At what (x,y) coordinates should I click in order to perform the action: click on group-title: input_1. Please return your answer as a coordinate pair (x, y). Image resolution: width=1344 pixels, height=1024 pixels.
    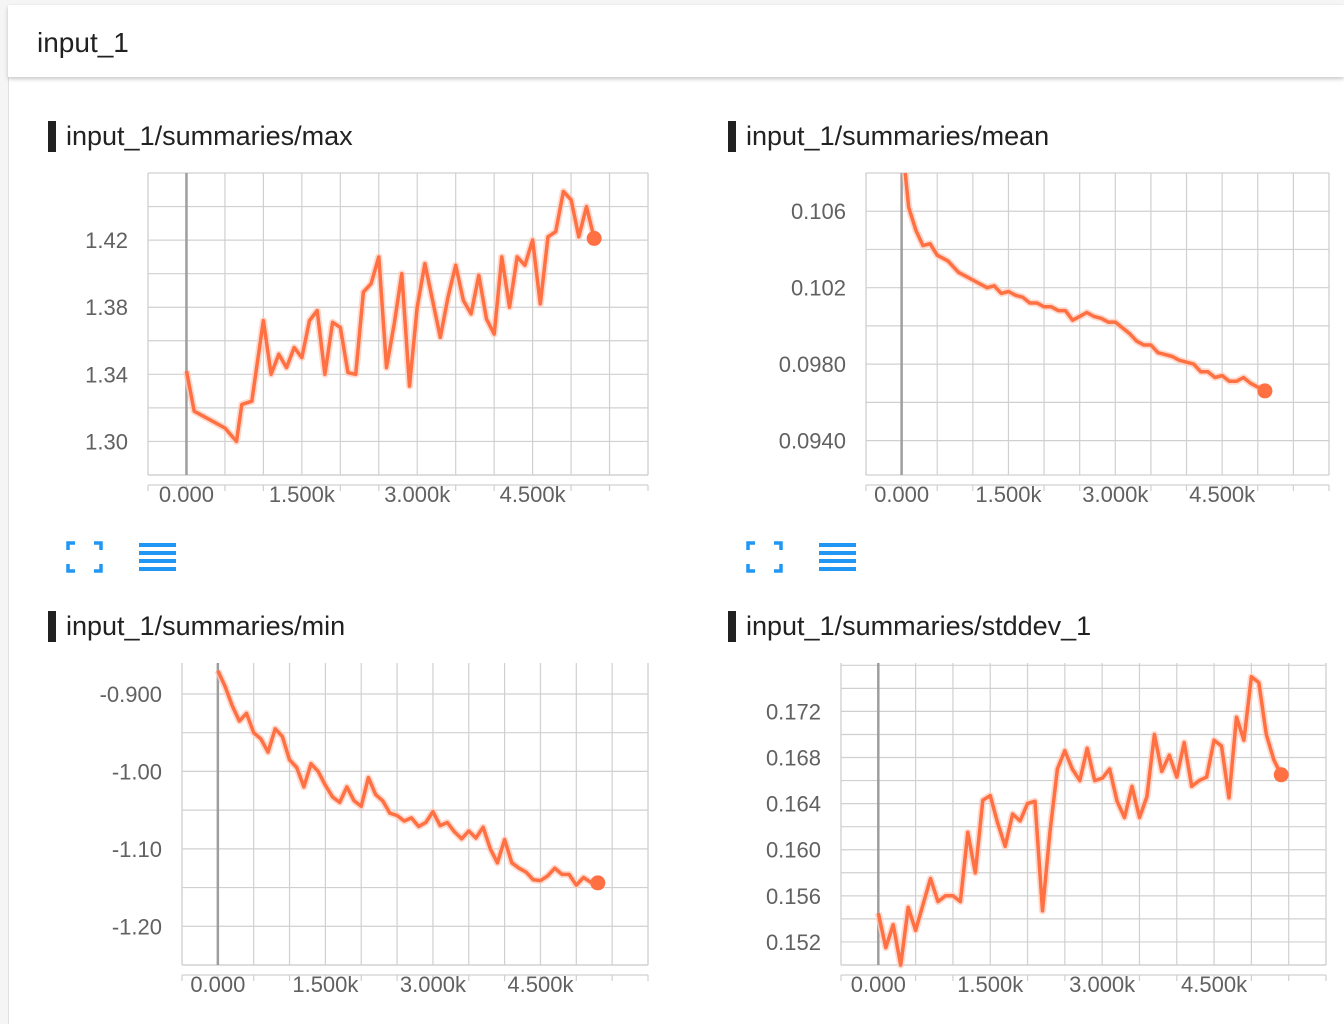
    Looking at the image, I should click on (83, 42).